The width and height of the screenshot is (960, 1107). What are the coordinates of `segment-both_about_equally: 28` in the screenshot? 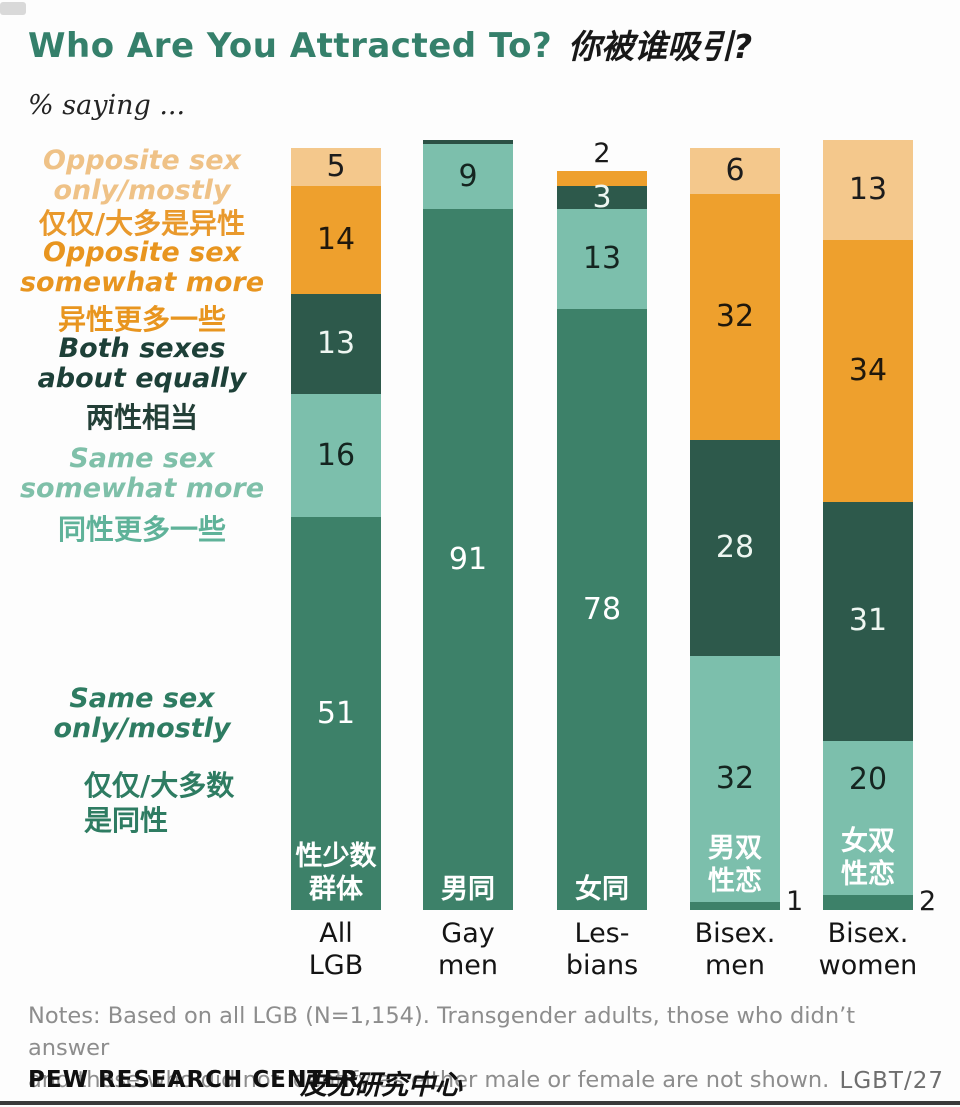 It's located at (735, 548).